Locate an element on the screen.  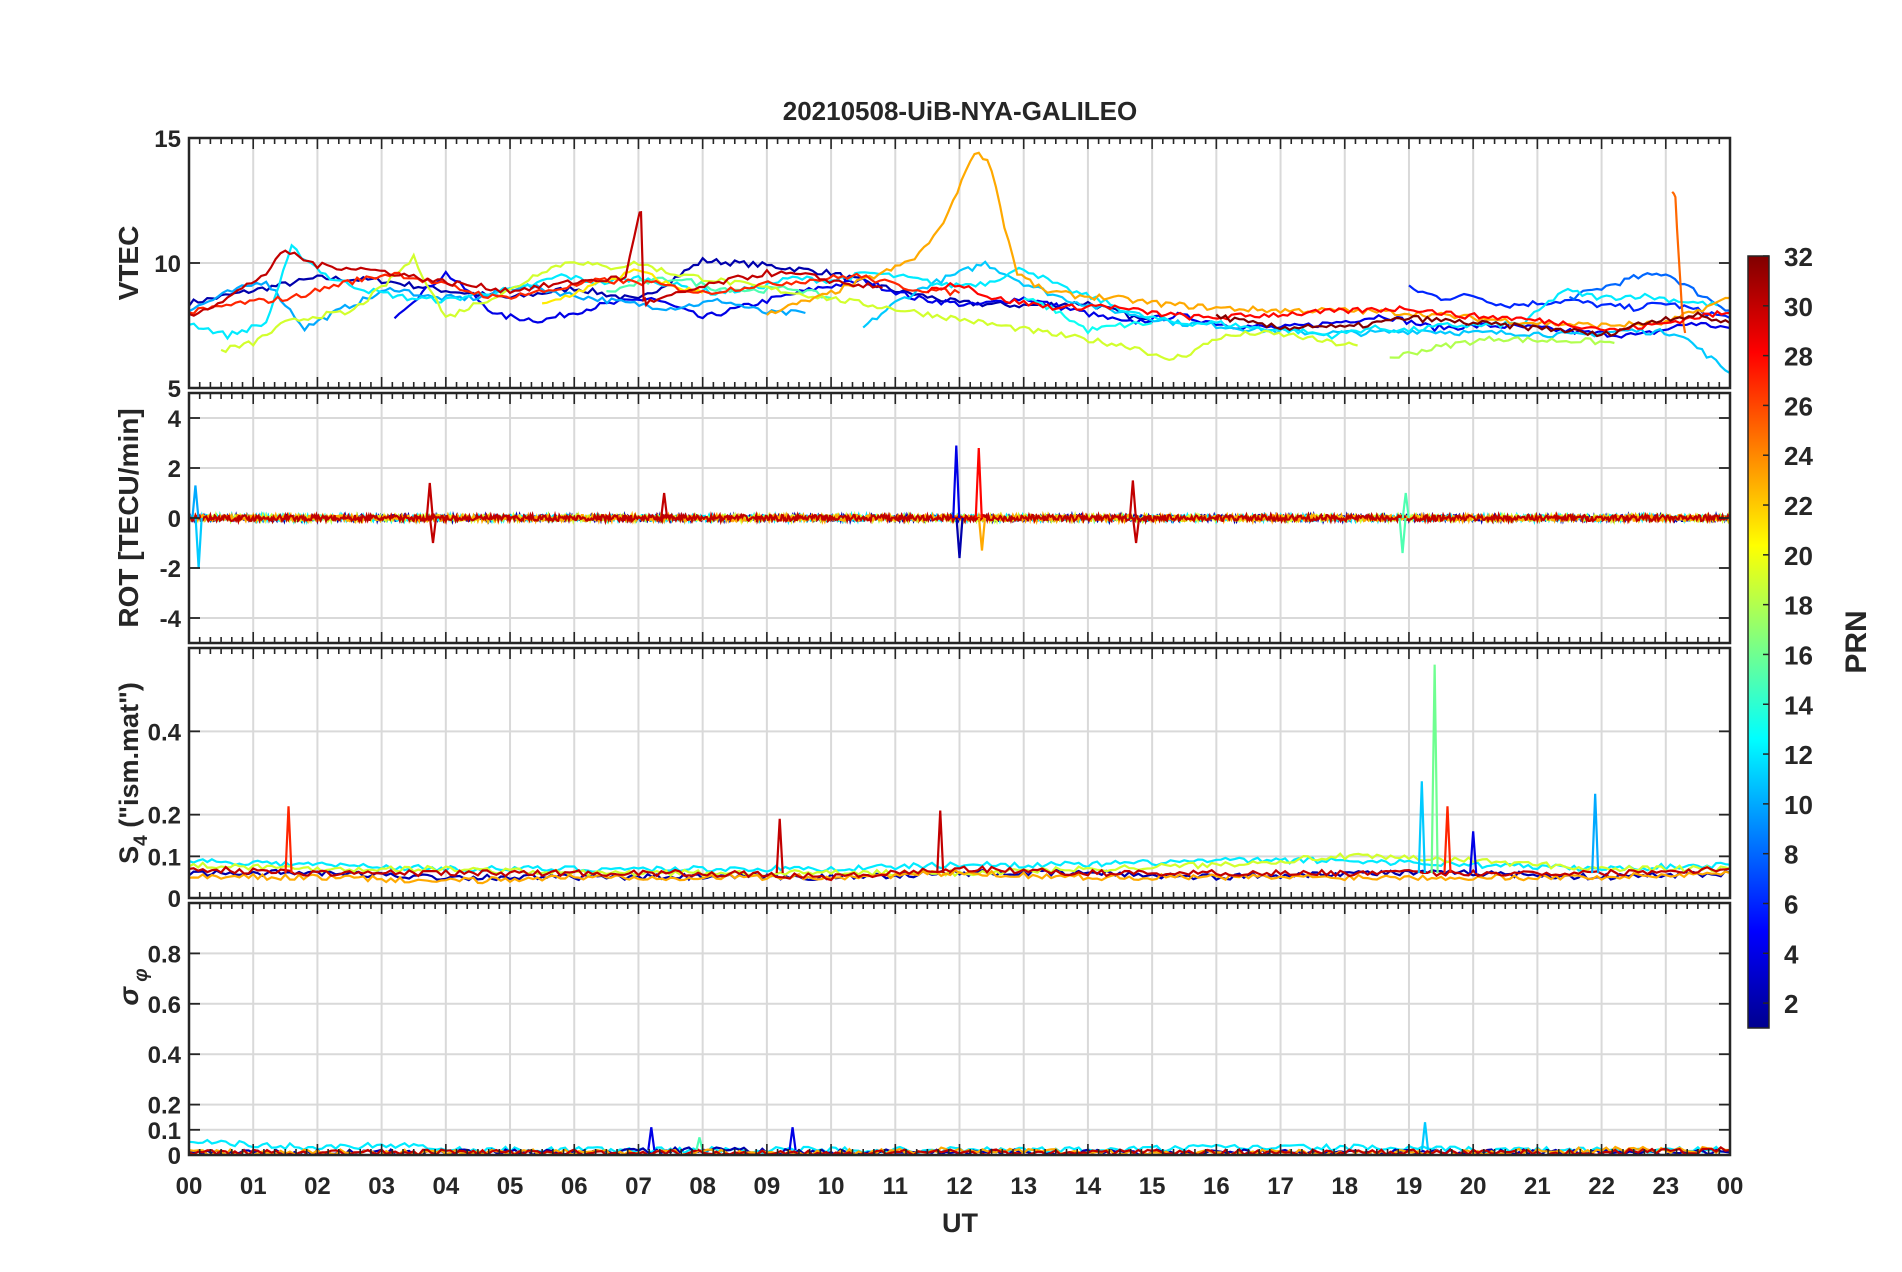
y-tick-label: 0.2 is located at coordinates (164, 1106).